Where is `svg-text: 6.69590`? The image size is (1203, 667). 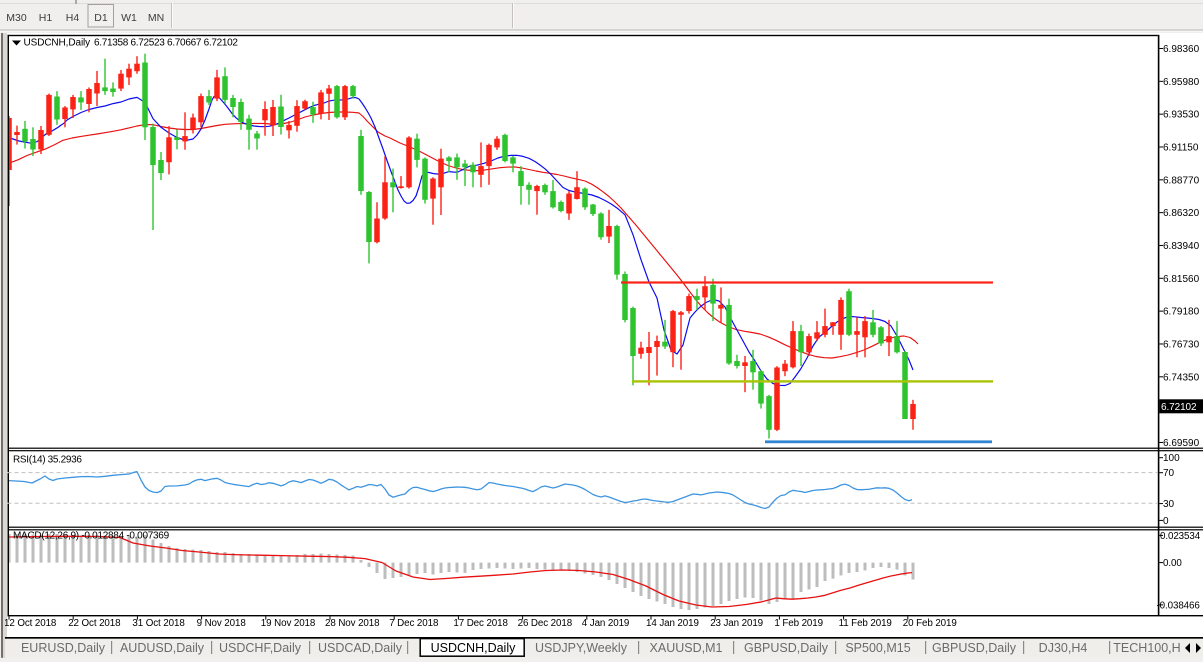 svg-text: 6.69590 is located at coordinates (1181, 443).